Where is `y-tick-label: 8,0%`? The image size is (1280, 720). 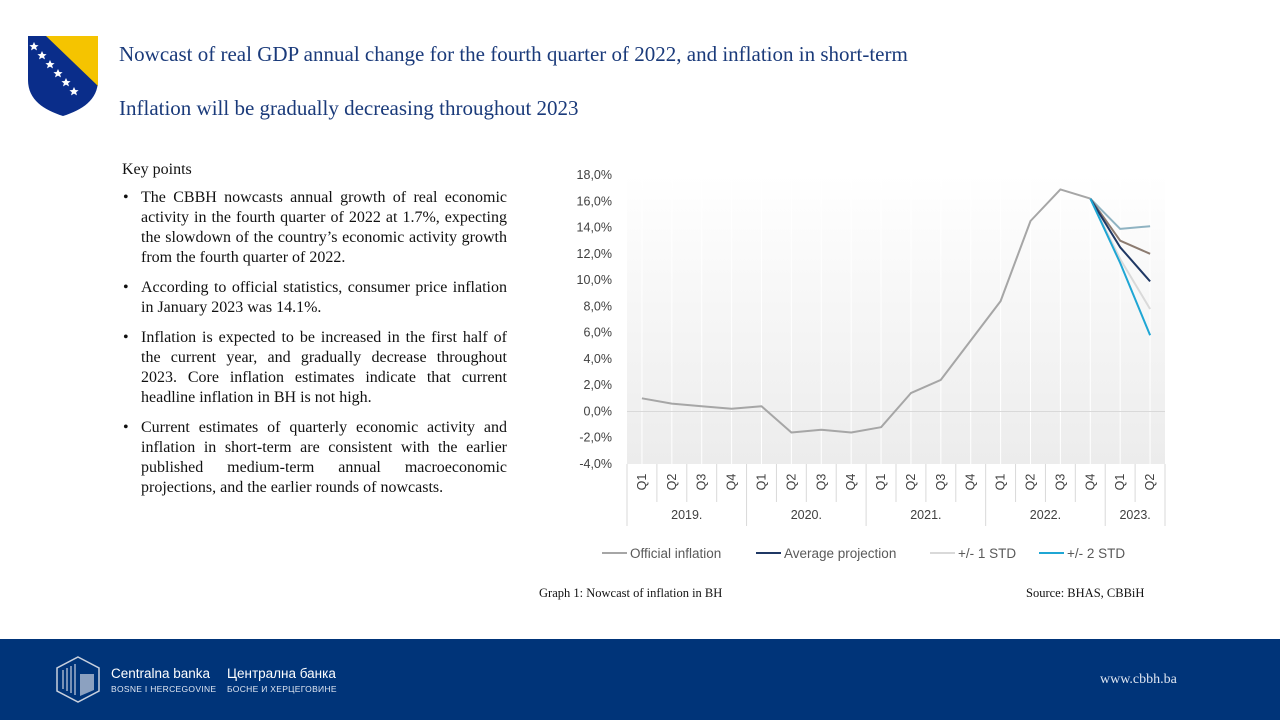 y-tick-label: 8,0% is located at coordinates (598, 306).